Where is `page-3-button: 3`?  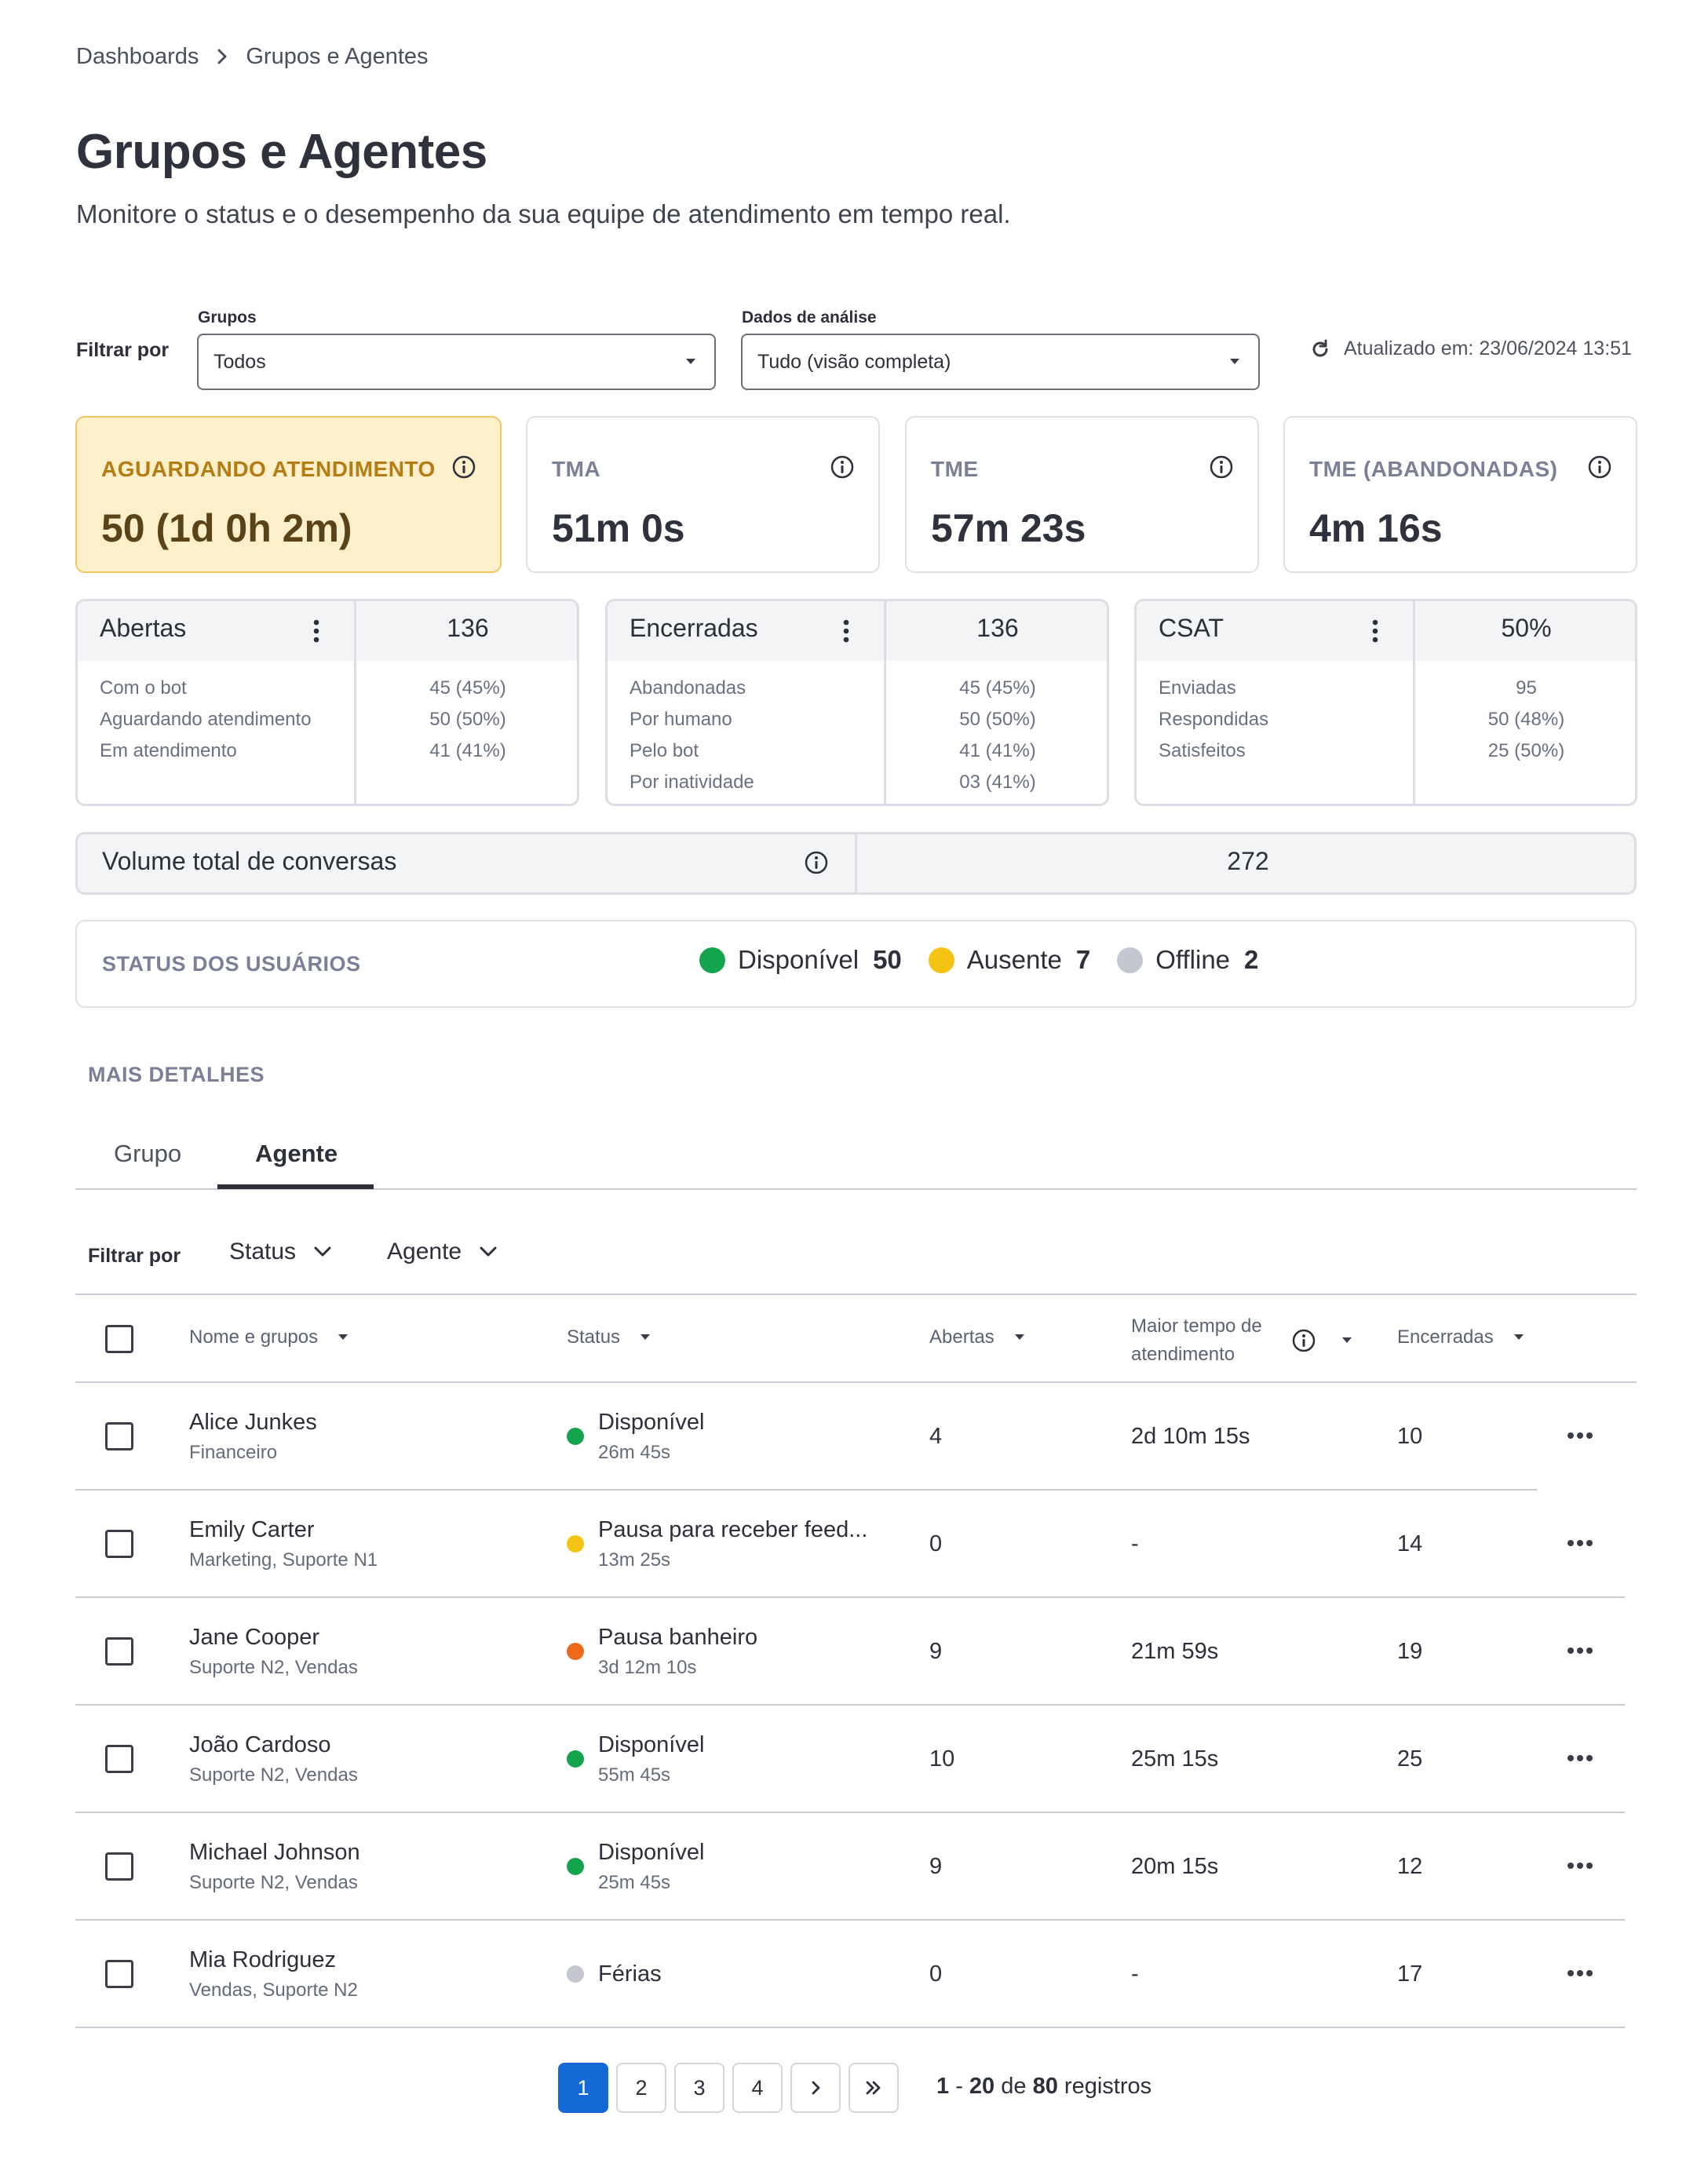 page-3-button: 3 is located at coordinates (699, 2088).